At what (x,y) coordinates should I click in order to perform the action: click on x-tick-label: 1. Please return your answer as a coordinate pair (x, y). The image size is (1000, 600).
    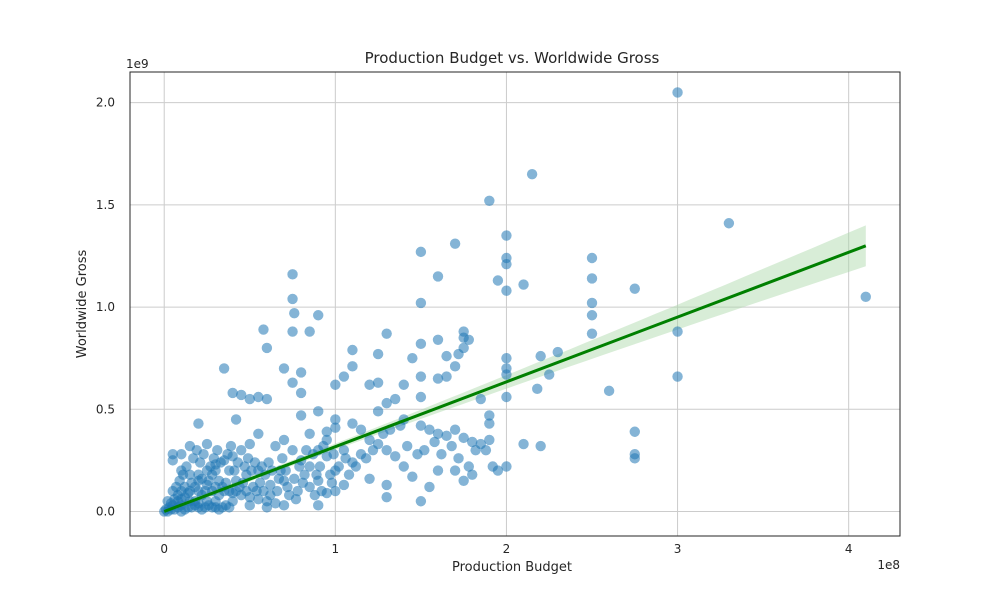
    Looking at the image, I should click on (336, 549).